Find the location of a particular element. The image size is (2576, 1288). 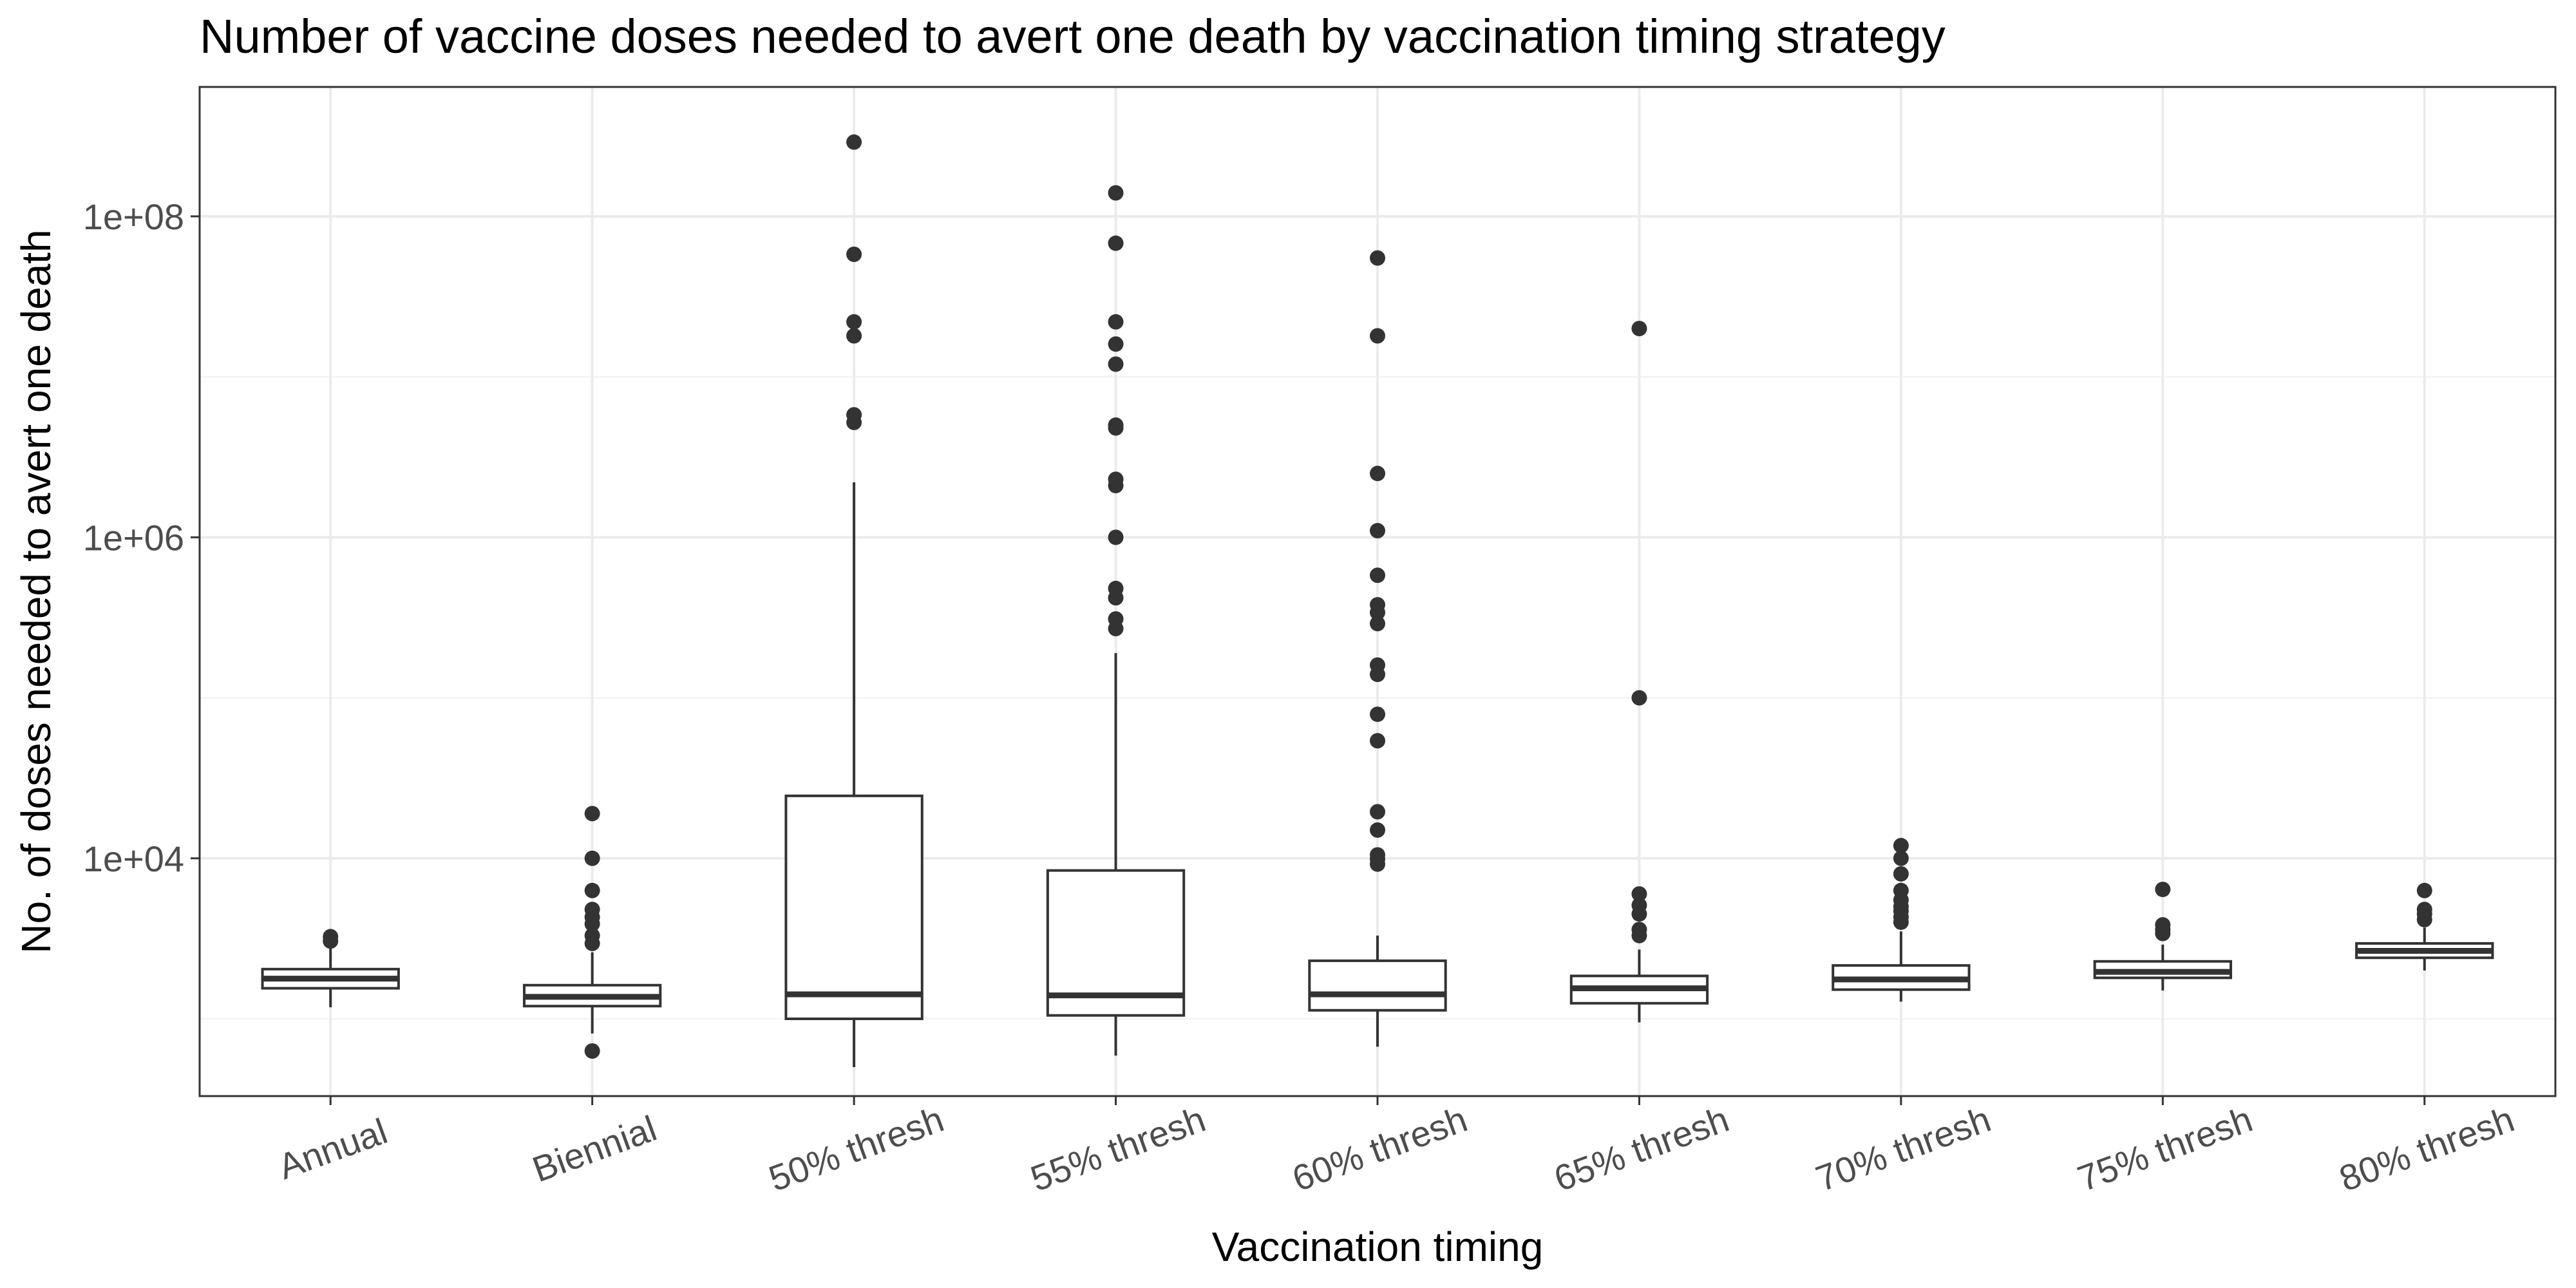

x-tick-label: 50% thresh is located at coordinates (856, 1149).